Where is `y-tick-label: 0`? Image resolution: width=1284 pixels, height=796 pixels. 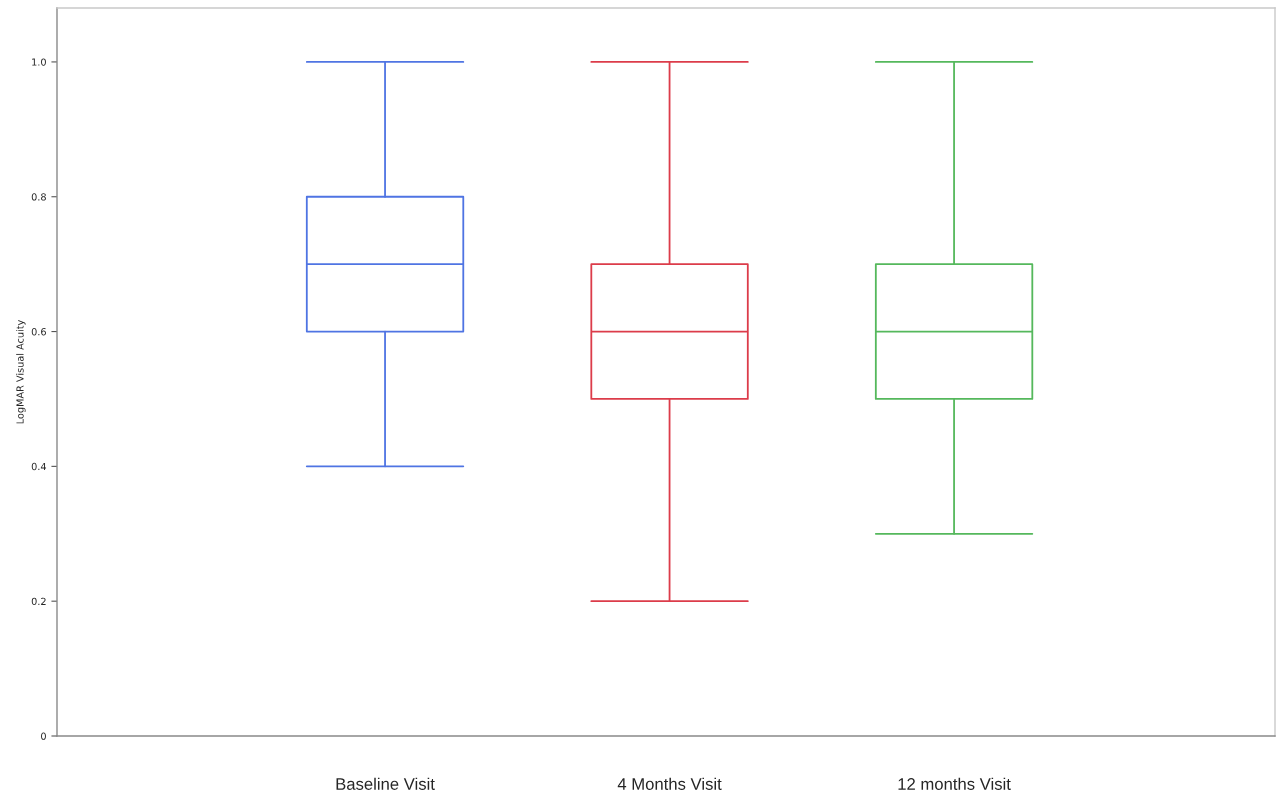
y-tick-label: 0 is located at coordinates (43, 736).